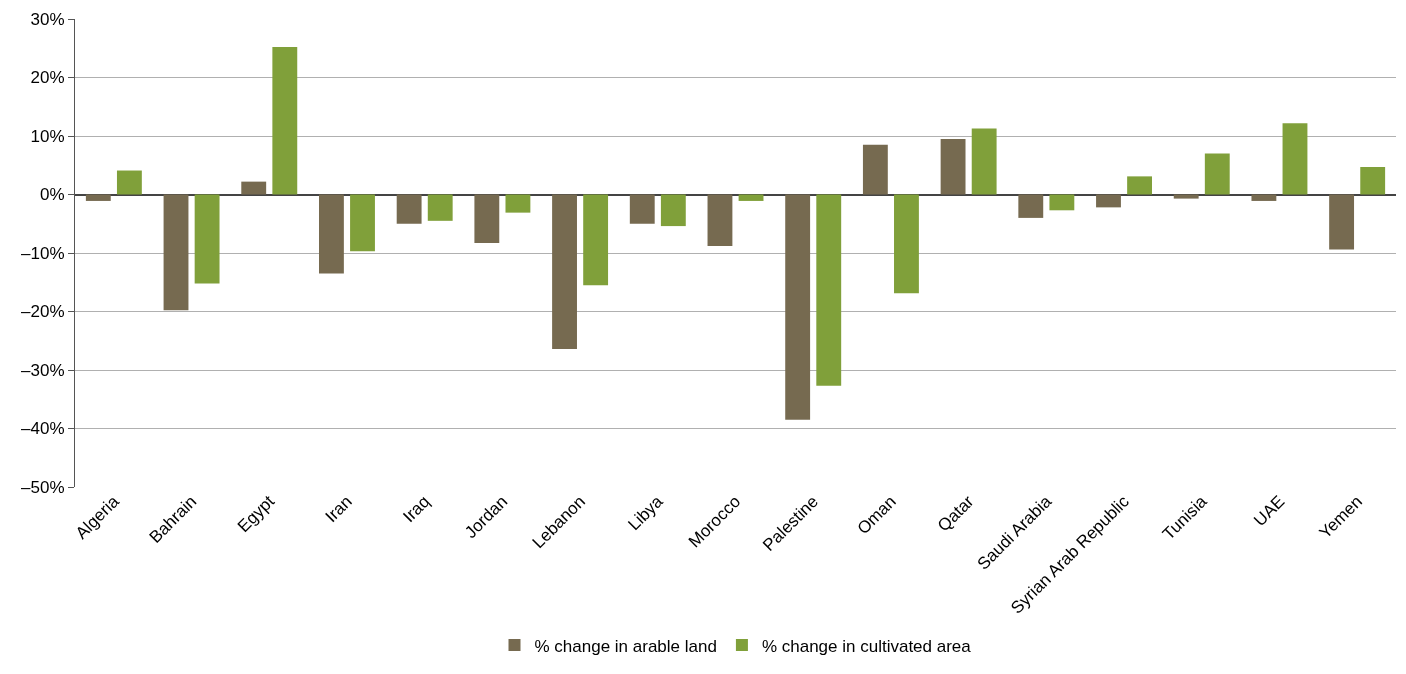 This screenshot has width=1406, height=674. I want to click on y-tick-label: –40%, so click(43, 429).